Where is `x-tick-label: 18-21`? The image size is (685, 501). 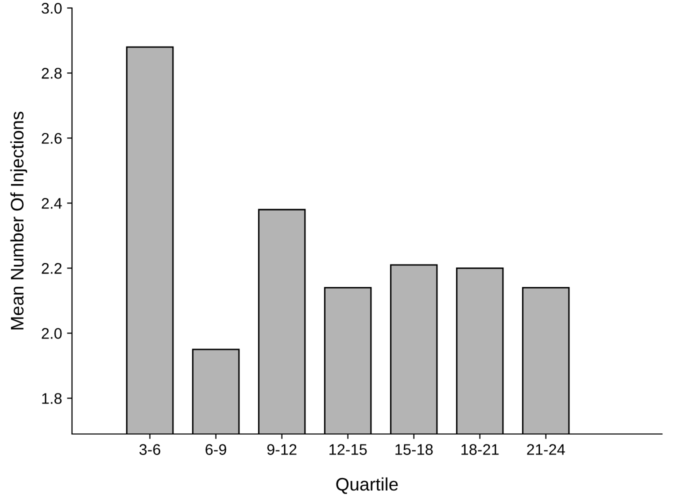 x-tick-label: 18-21 is located at coordinates (480, 449).